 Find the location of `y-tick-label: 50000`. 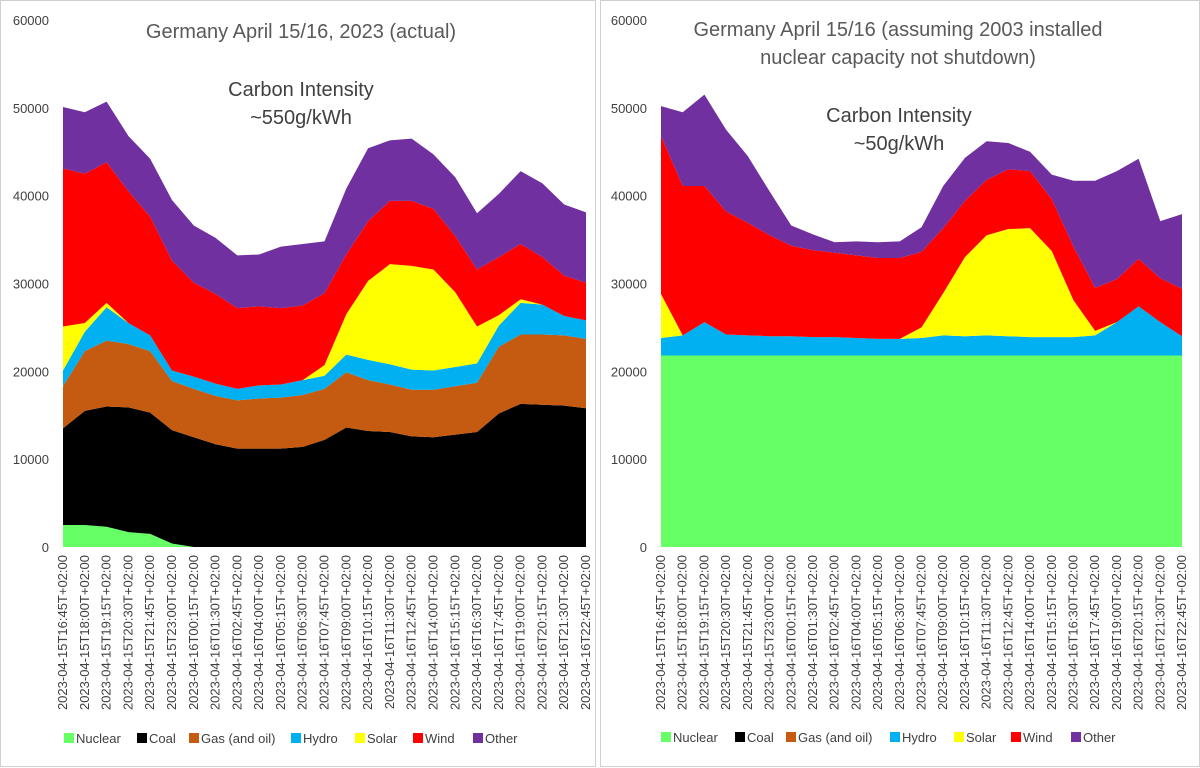

y-tick-label: 50000 is located at coordinates (629, 108).